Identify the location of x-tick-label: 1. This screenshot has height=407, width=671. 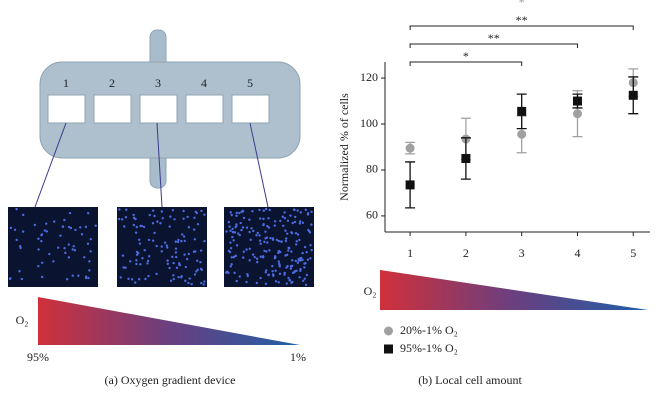
(410, 253).